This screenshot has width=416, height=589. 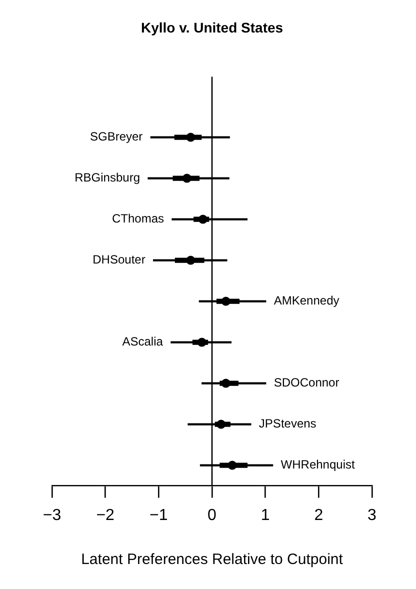 I want to click on chart-title: Kyllo v. United States, so click(x=212, y=27).